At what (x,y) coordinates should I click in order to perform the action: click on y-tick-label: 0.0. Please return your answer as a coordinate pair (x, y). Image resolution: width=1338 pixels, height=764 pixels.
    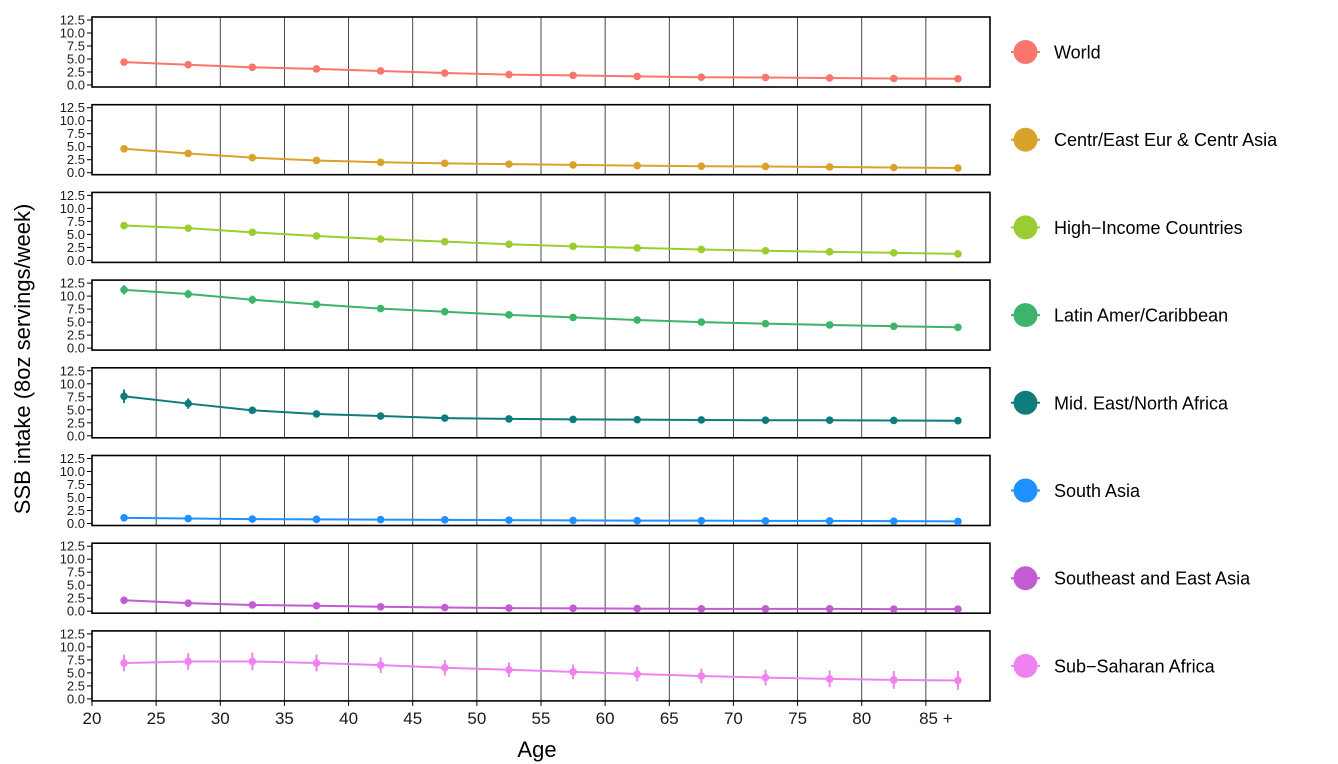
    Looking at the image, I should click on (76, 85).